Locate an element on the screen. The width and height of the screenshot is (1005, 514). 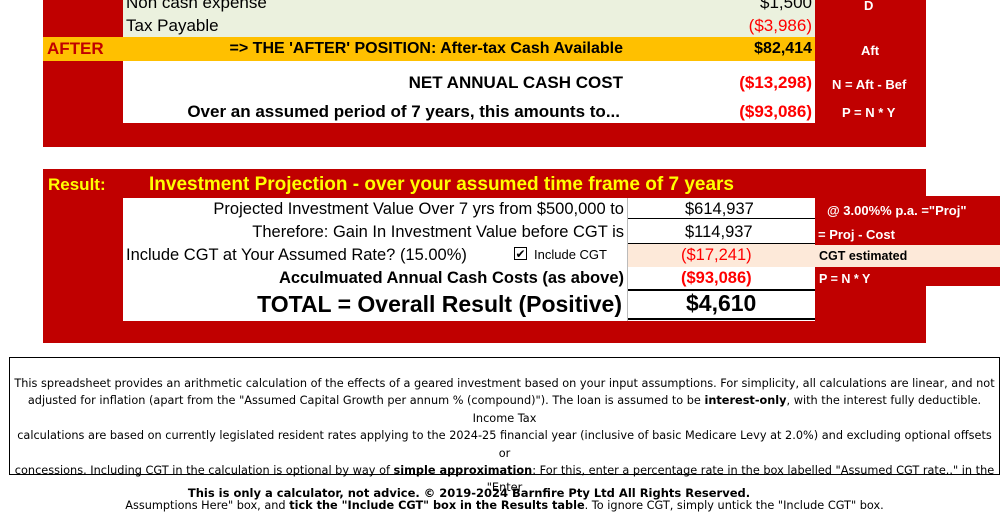
result-notes-panel is located at coordinates (907, 241).